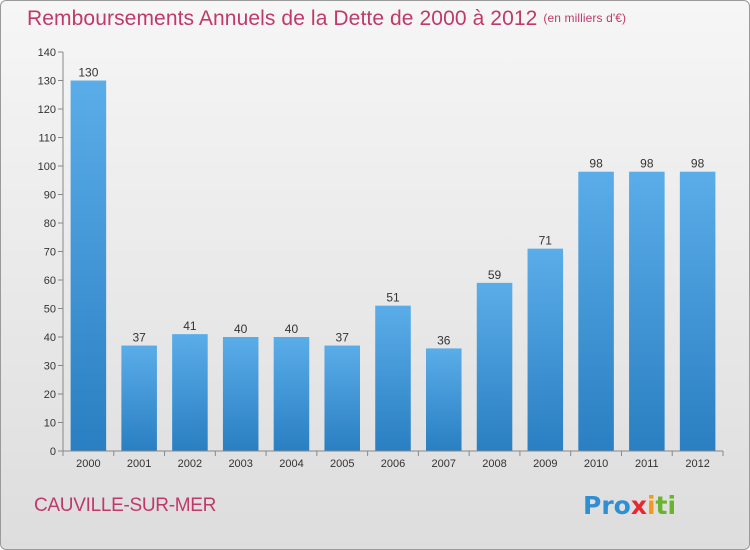 The height and width of the screenshot is (550, 750). I want to click on y-tick-label: 30, so click(50, 367).